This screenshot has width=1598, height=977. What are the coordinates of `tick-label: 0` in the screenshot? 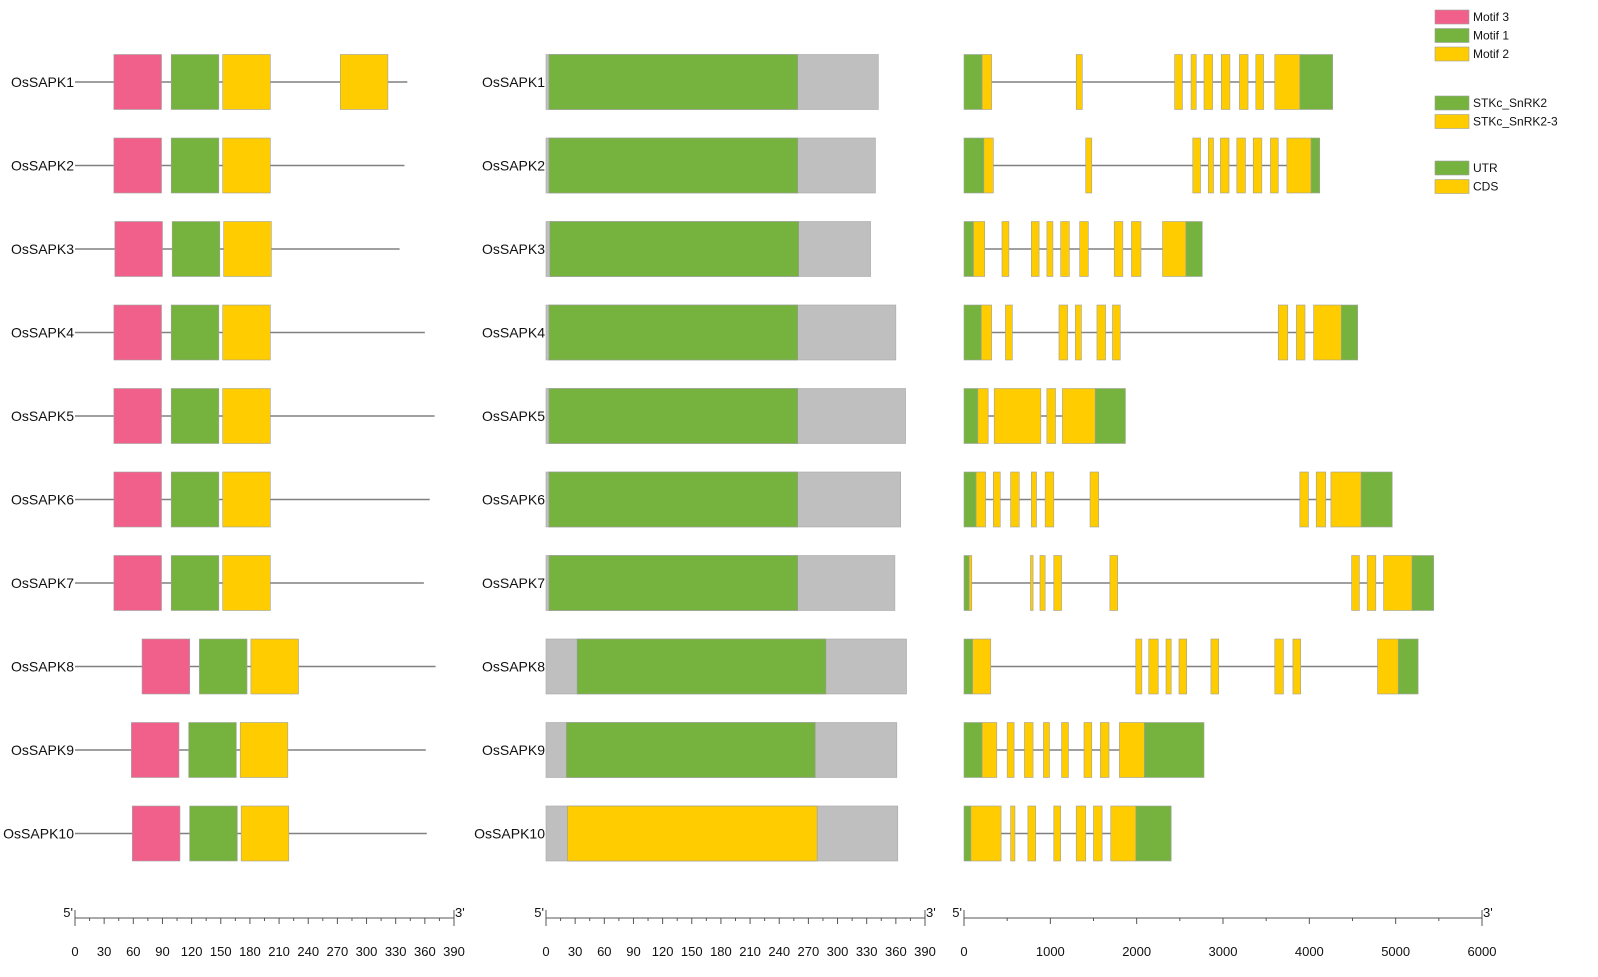 It's located at (545, 951).